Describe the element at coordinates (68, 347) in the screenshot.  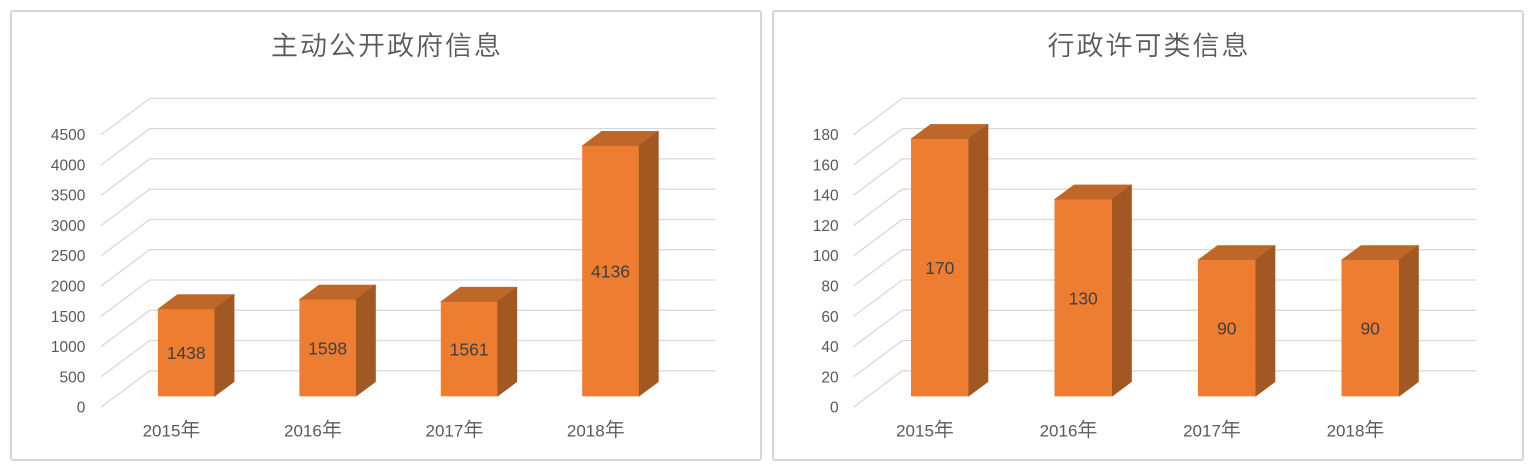
I see `svg-text: 1000` at that location.